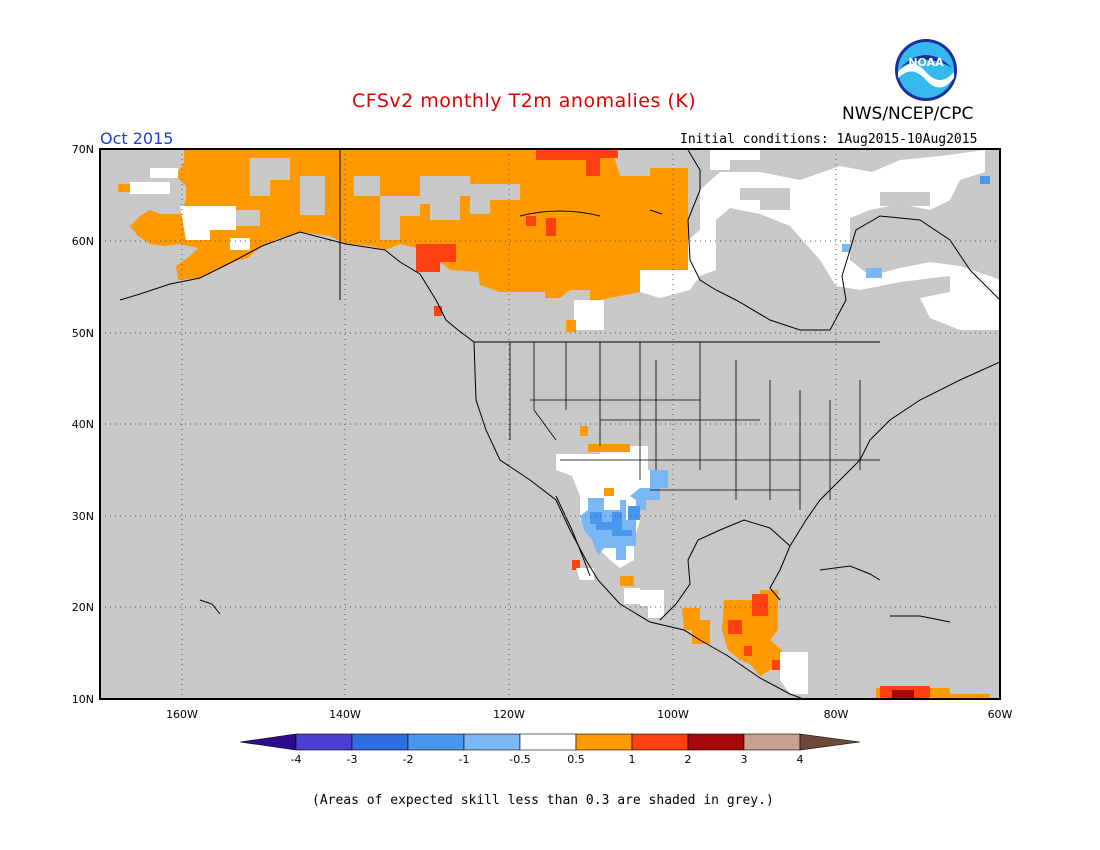  I want to click on legend-tick-label: 1, so click(632, 759).